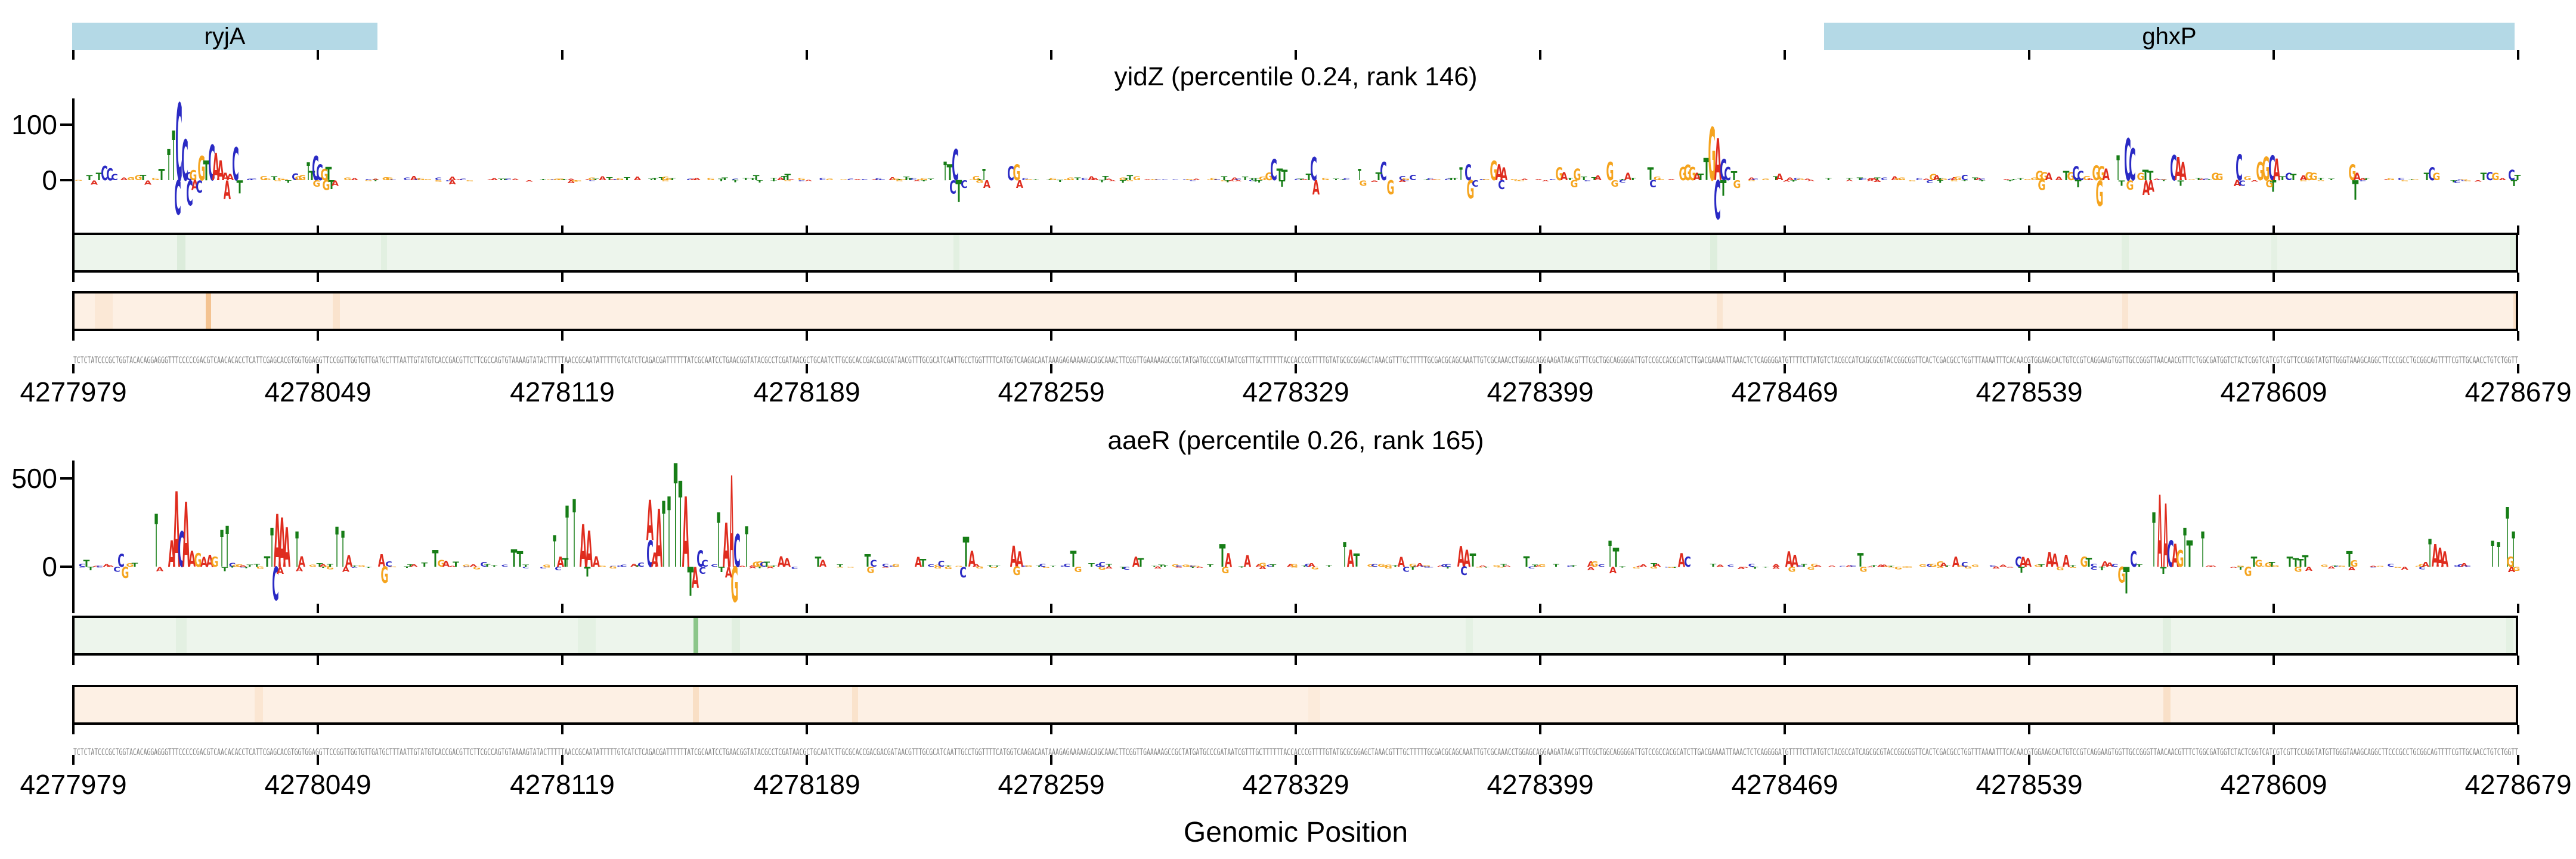 This screenshot has width=2576, height=859. I want to click on x-tick-label: 4278469, so click(1785, 784).